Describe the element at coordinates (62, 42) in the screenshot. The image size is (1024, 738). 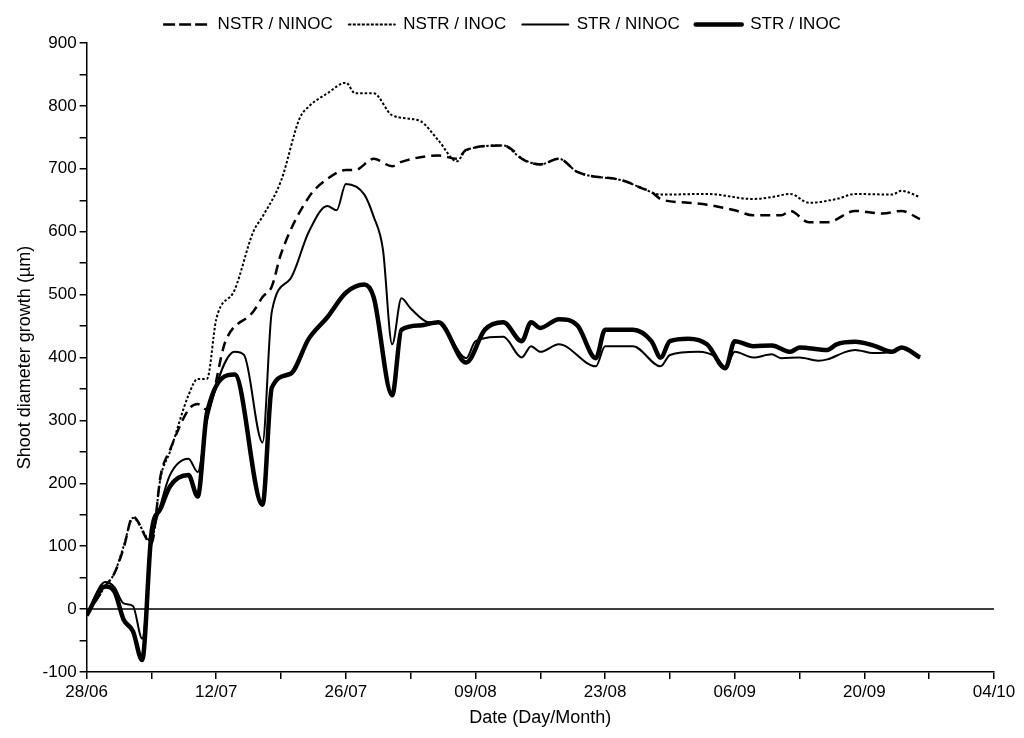
I see `y-tick-label: 900` at that location.